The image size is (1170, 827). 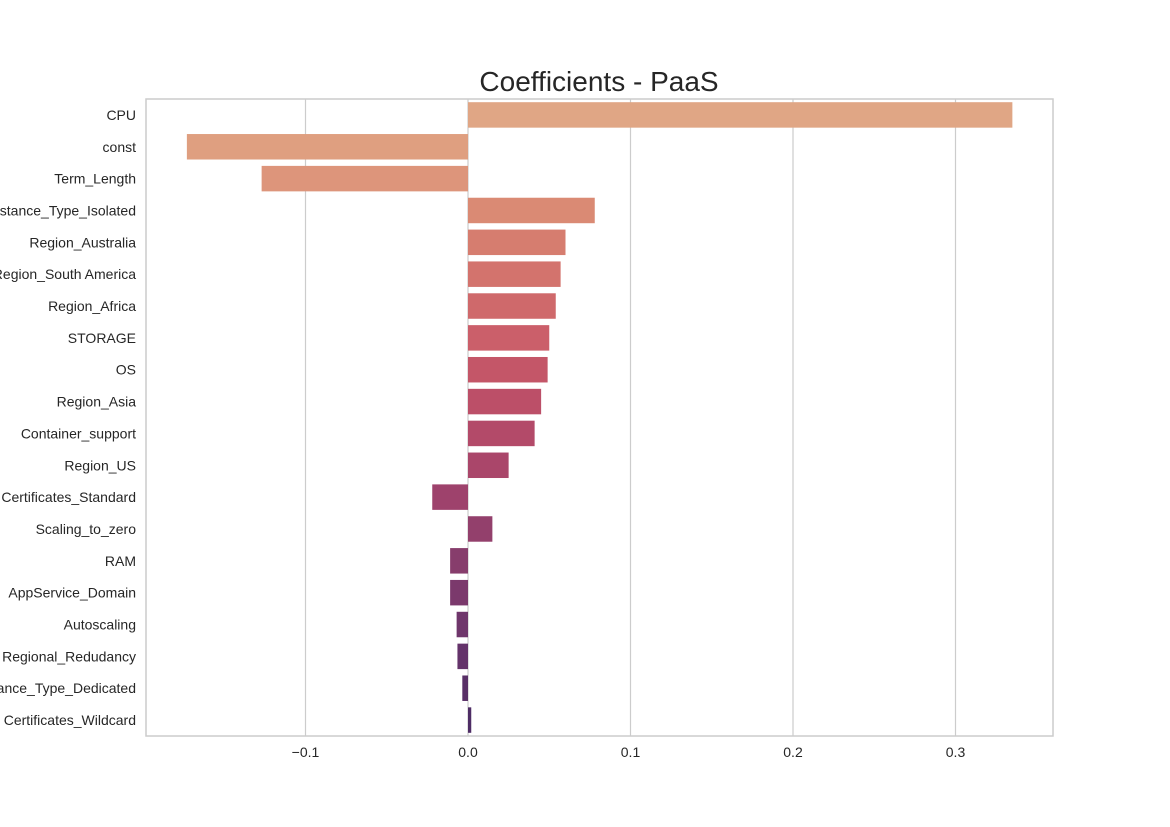 What do you see at coordinates (92, 306) in the screenshot?
I see `category-label: Region_Africa` at bounding box center [92, 306].